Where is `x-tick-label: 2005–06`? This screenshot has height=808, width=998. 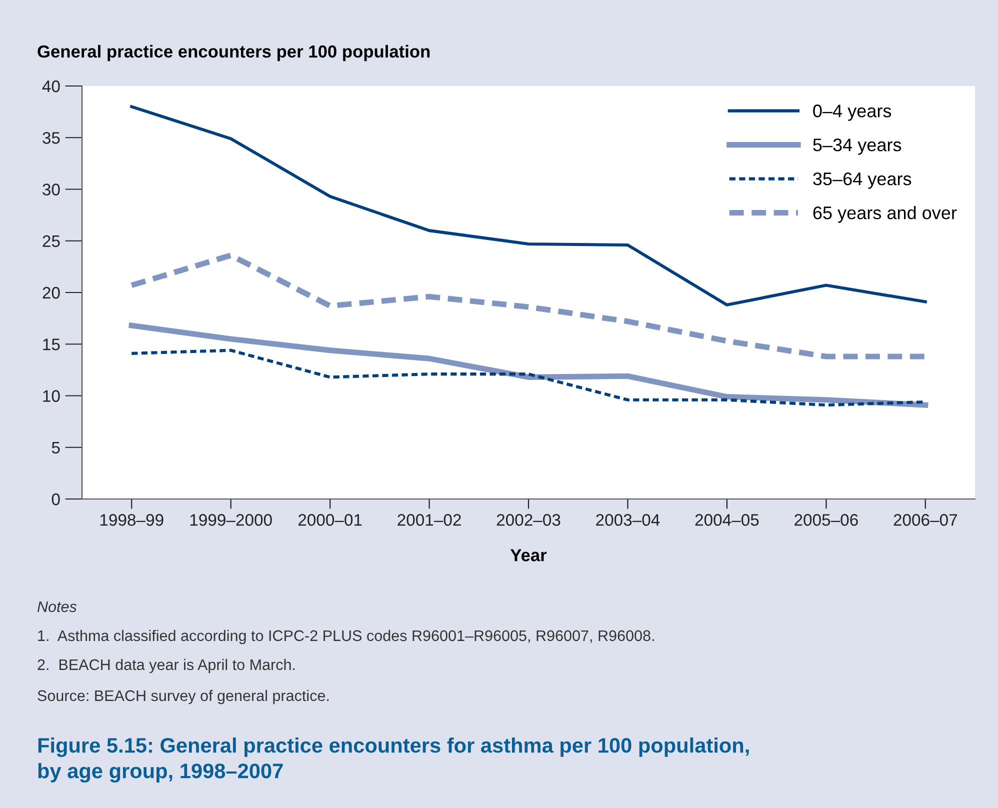
x-tick-label: 2005–06 is located at coordinates (826, 520).